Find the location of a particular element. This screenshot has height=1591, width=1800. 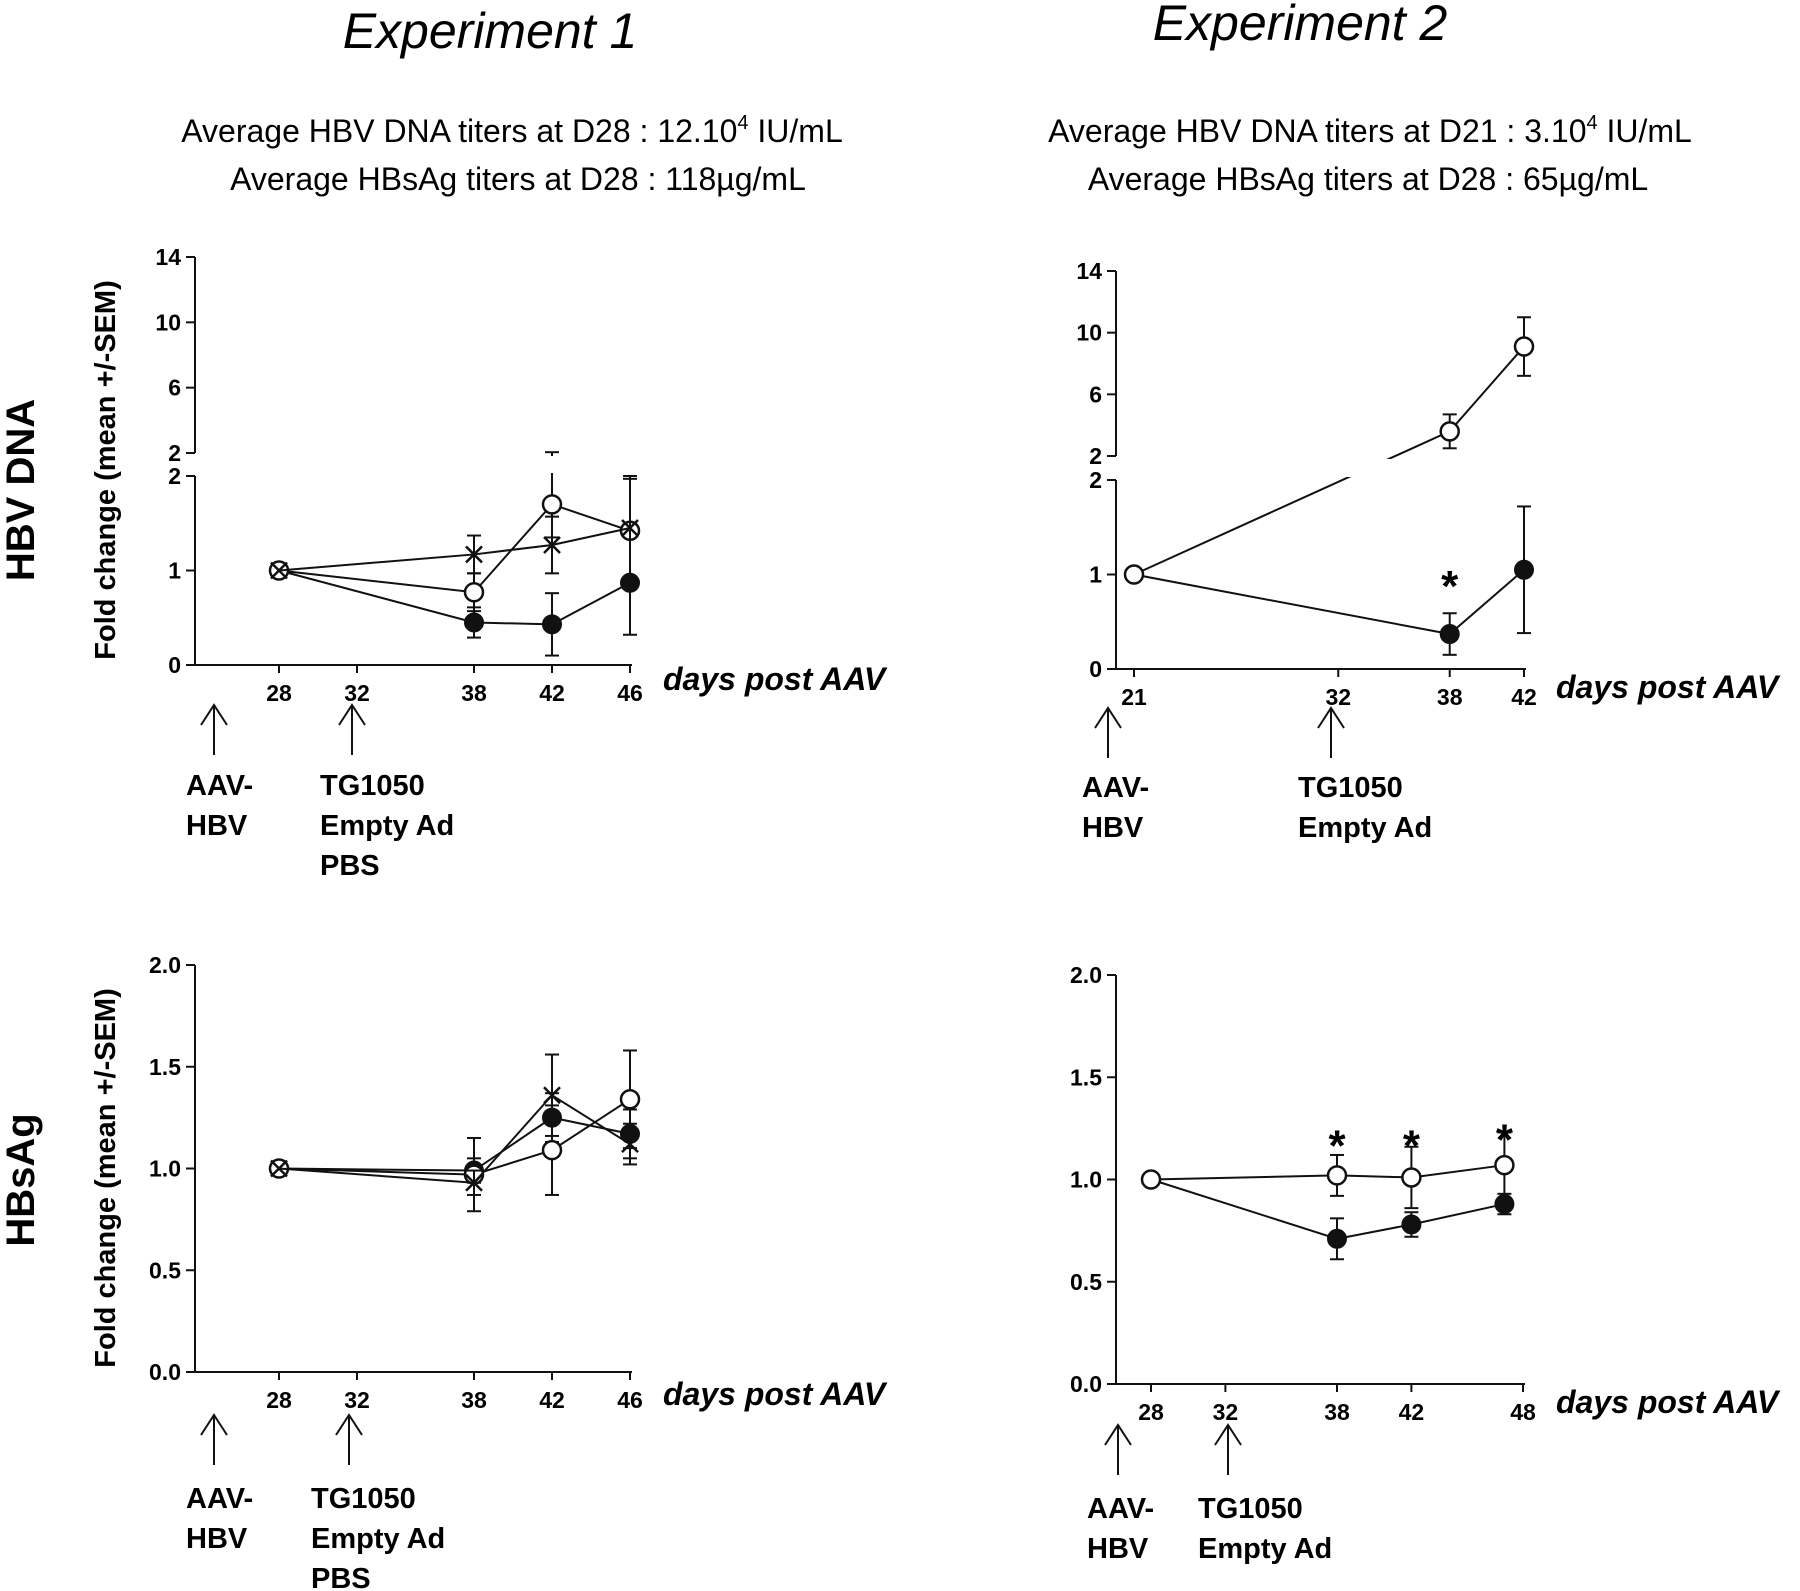

chart-exp1-dna: 28 32 38 42 46 days post AAV 0 1 22 6 10 14 is located at coordinates (521, 499).